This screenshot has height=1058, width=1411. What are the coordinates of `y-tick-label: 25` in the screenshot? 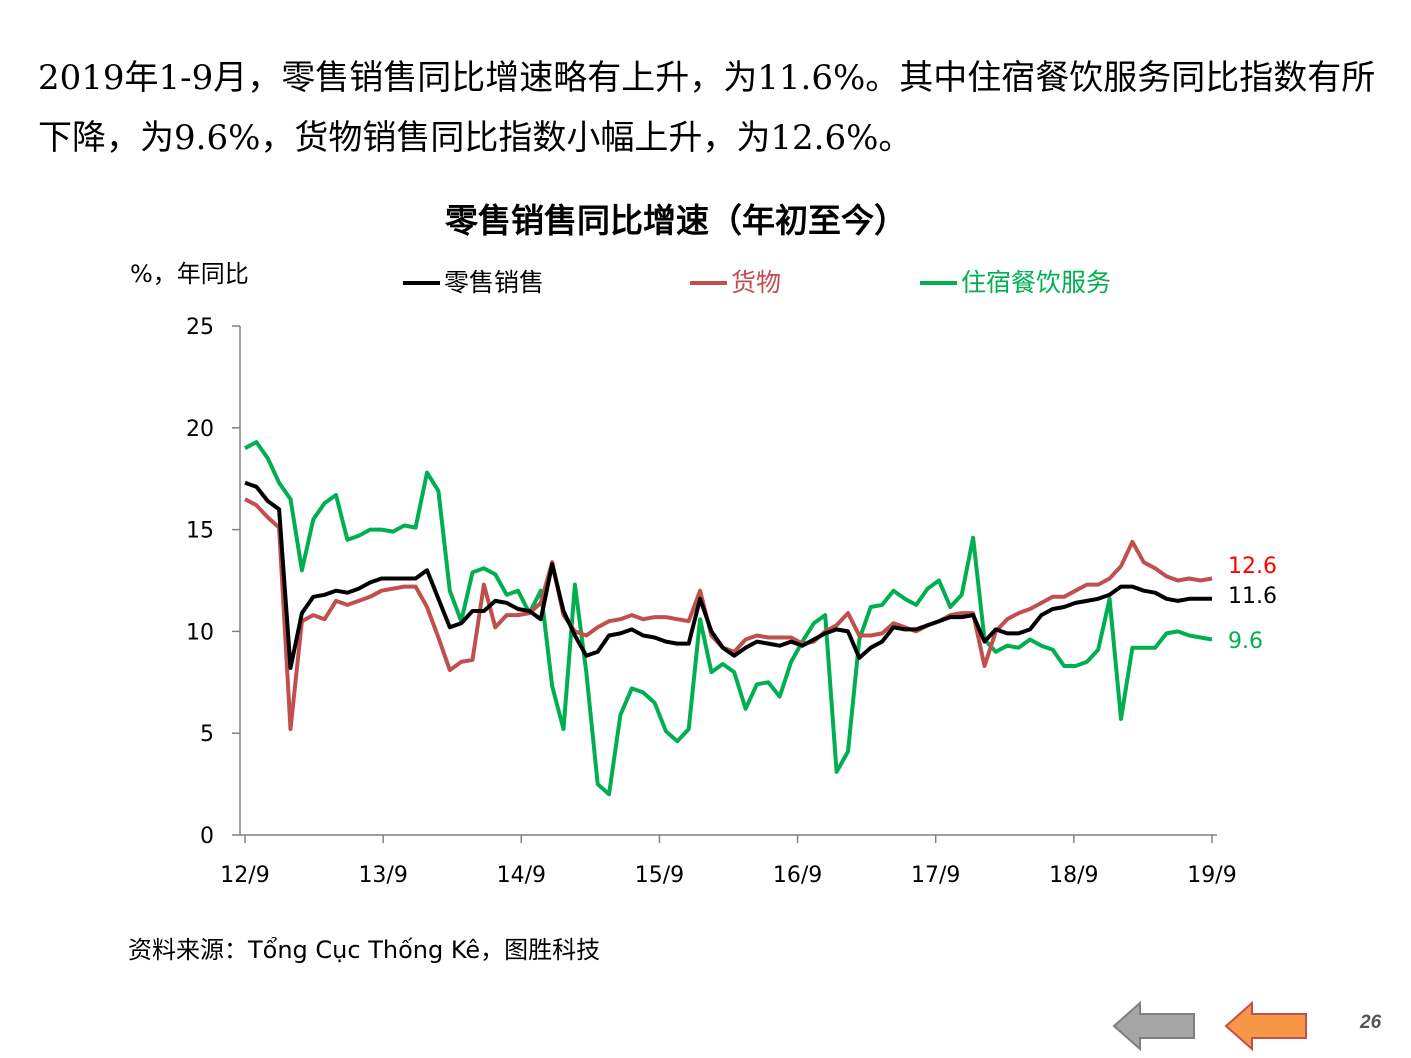 It's located at (200, 327).